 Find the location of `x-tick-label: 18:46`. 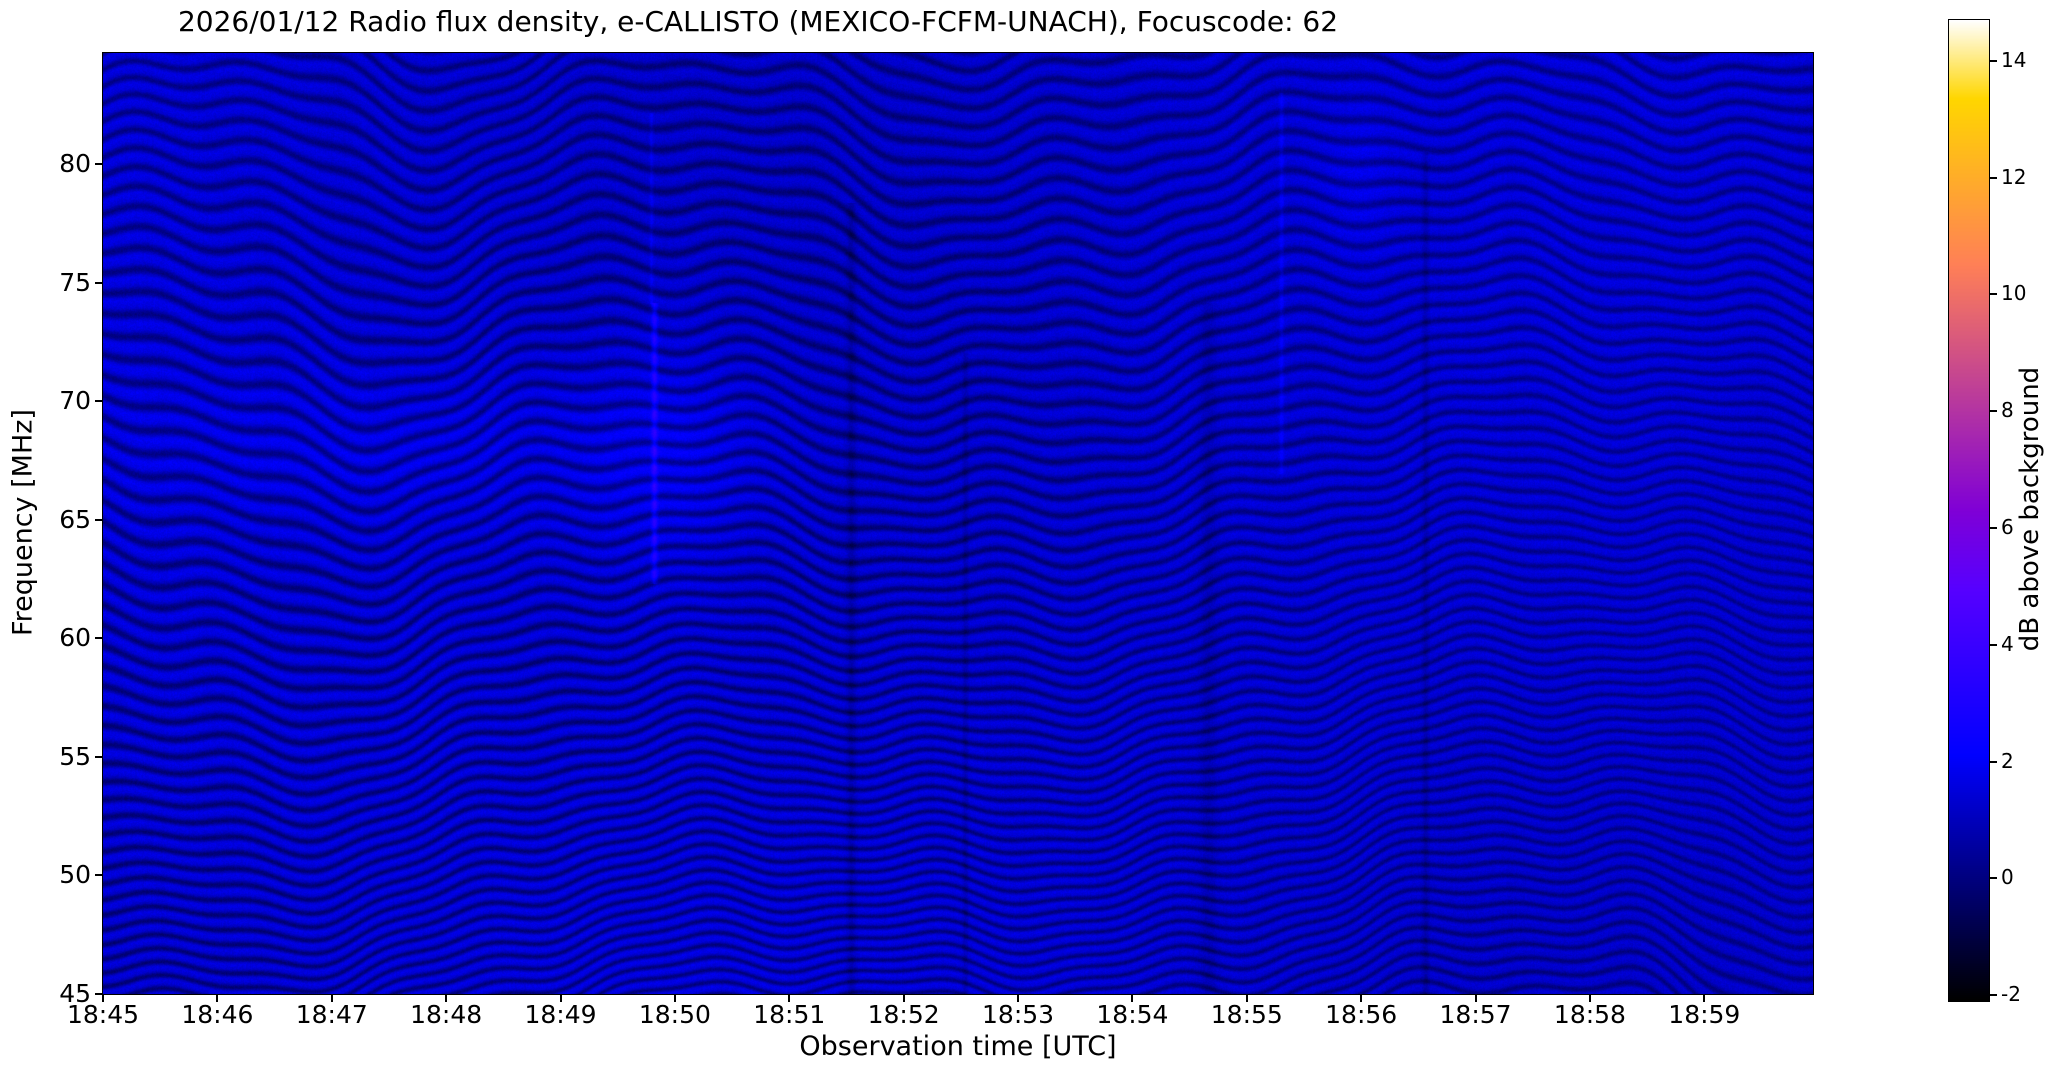

x-tick-label: 18:46 is located at coordinates (217, 1014).